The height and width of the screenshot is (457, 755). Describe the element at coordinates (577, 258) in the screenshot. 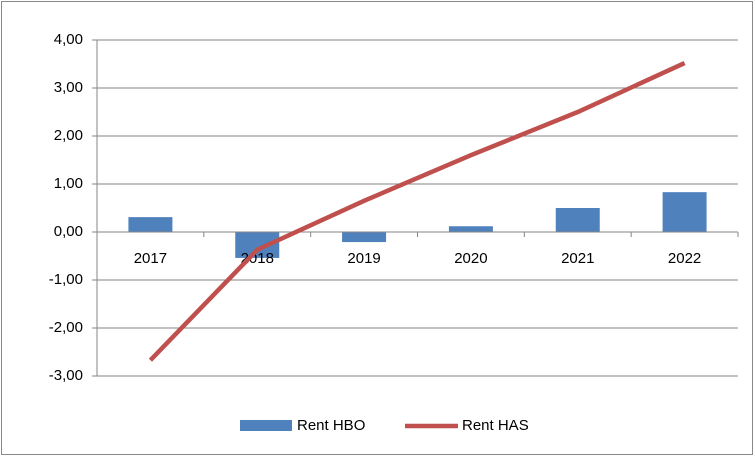

I see `x-tick-label: 2021` at that location.